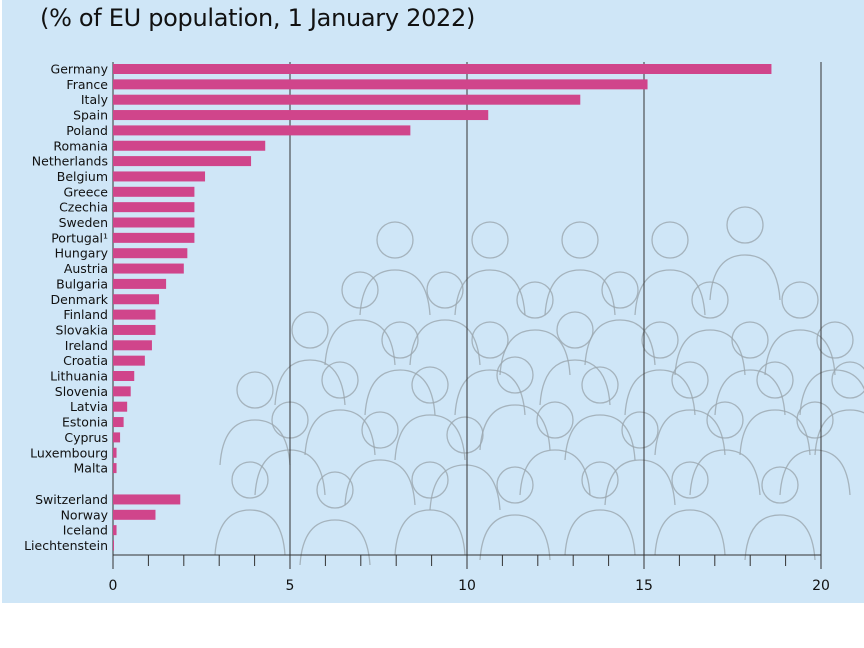 The image size is (864, 648). Describe the element at coordinates (467, 586) in the screenshot. I see `x-tick-label: 10` at that location.